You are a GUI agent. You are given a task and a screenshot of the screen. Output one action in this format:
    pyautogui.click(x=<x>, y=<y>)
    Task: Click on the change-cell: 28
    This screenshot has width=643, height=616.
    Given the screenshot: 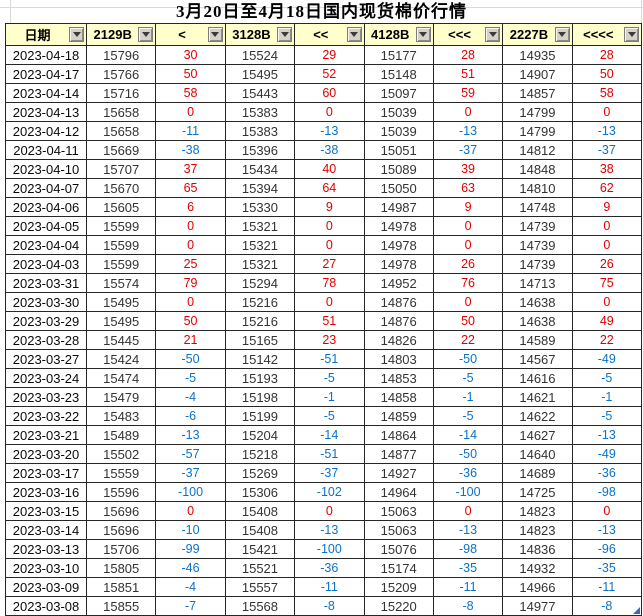 What is the action you would take?
    pyautogui.click(x=607, y=55)
    